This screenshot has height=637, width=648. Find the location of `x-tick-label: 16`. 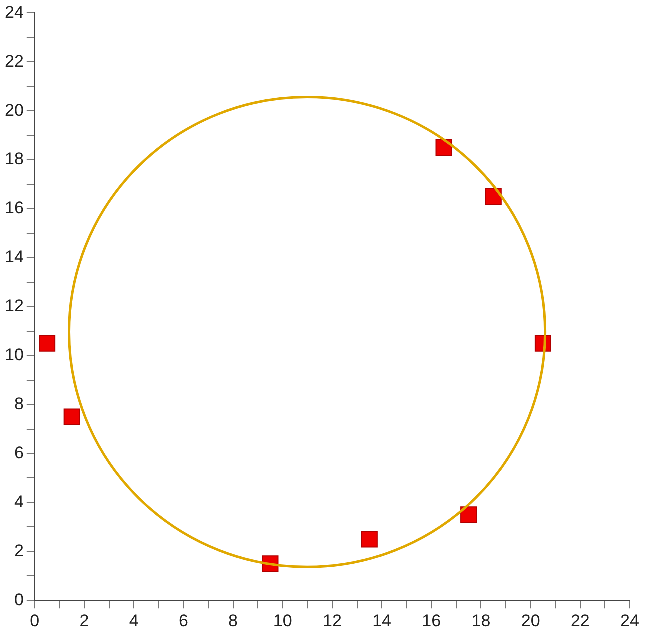

x-tick-label: 16 is located at coordinates (432, 620).